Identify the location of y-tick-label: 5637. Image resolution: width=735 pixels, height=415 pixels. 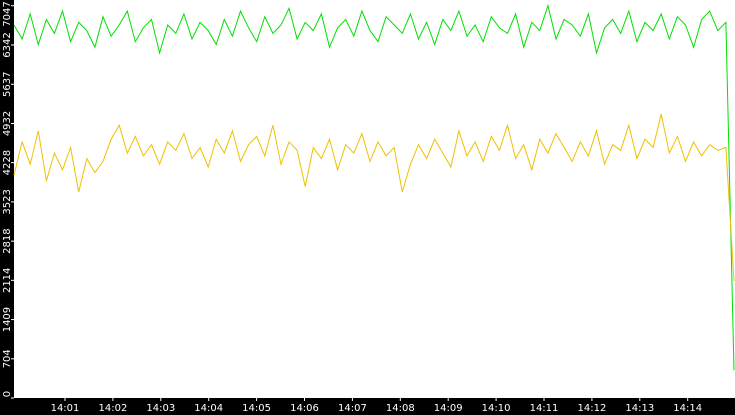
(7, 83).